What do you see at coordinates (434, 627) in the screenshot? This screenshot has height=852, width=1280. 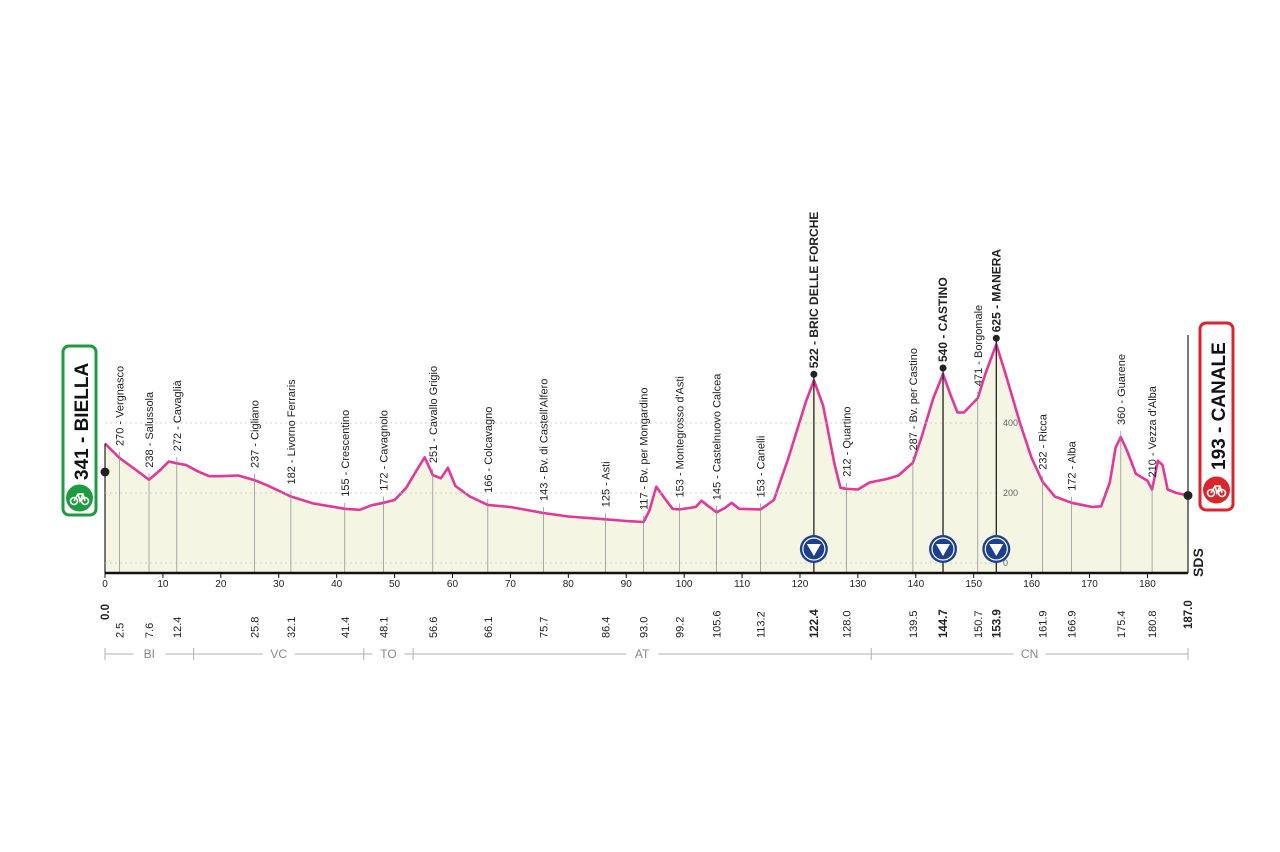 I see `waypoint-km: 56.6` at bounding box center [434, 627].